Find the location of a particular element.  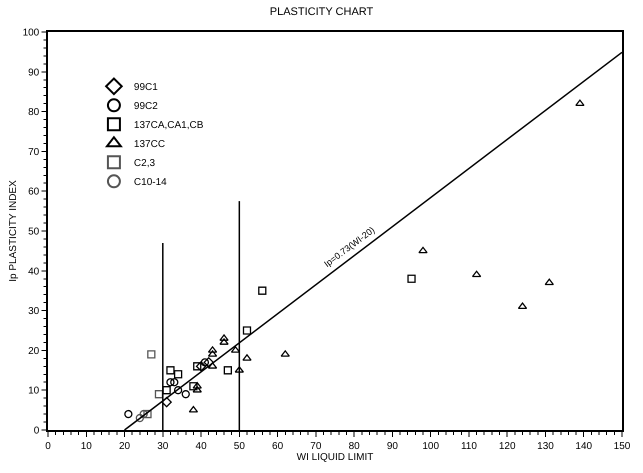

x-tick-label: 50 is located at coordinates (240, 446).